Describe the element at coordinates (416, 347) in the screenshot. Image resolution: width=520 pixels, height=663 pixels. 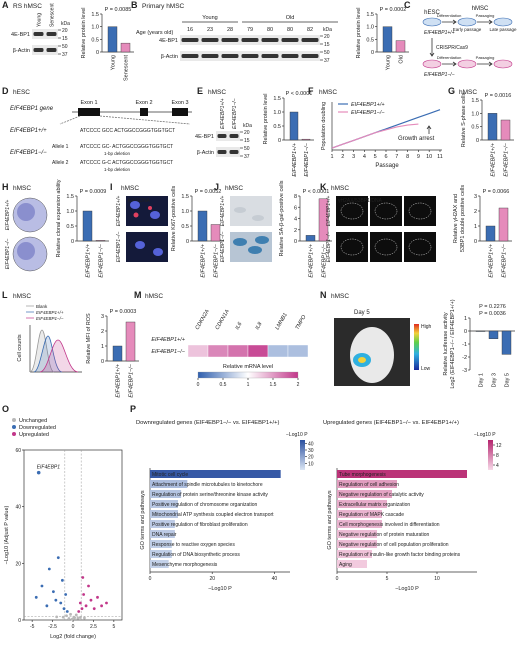
I see `colorbar` at that location.